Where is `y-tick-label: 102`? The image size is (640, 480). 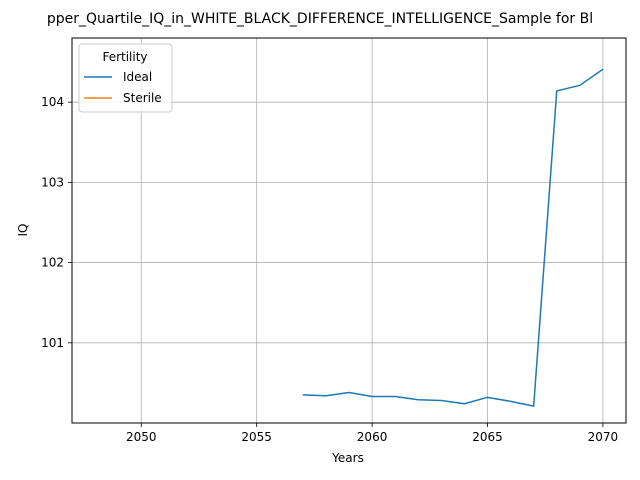 y-tick-label: 102 is located at coordinates (52, 263).